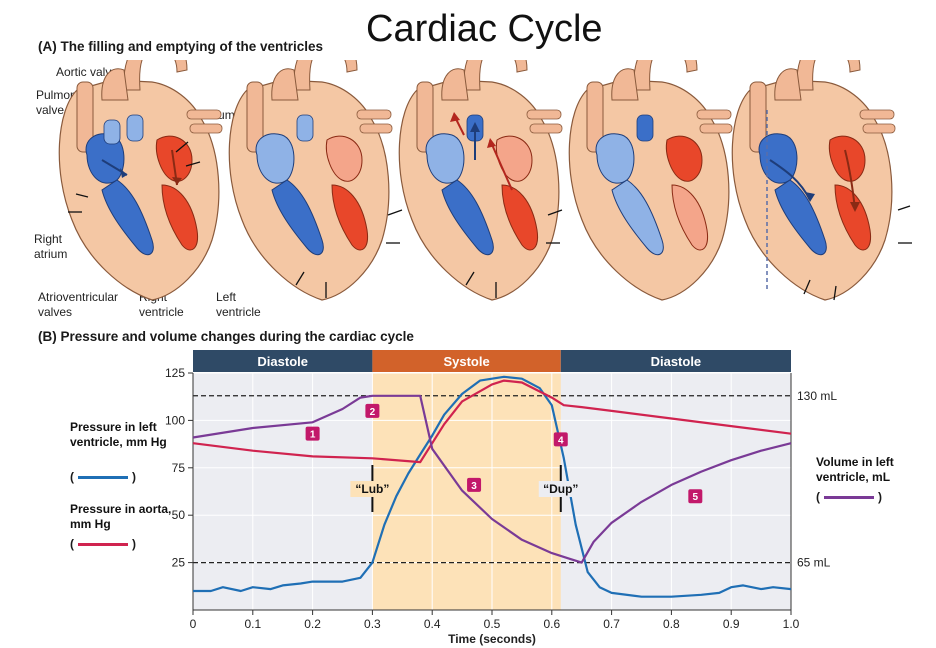  Describe the element at coordinates (492, 624) in the screenshot. I see `x-tick-label-5: 0.5` at that location.